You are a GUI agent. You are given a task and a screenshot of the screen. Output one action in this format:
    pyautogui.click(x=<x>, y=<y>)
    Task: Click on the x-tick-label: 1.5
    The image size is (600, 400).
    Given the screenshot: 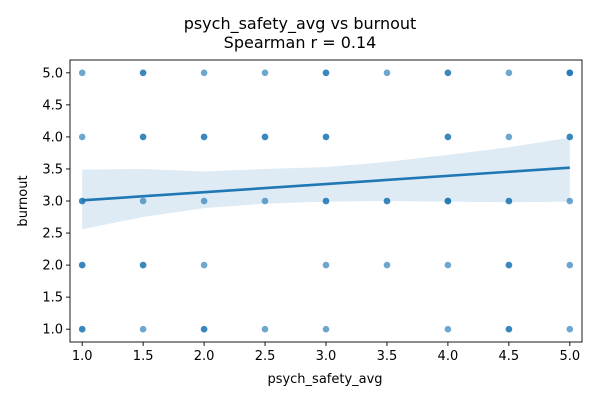 What is the action you would take?
    pyautogui.click(x=143, y=356)
    